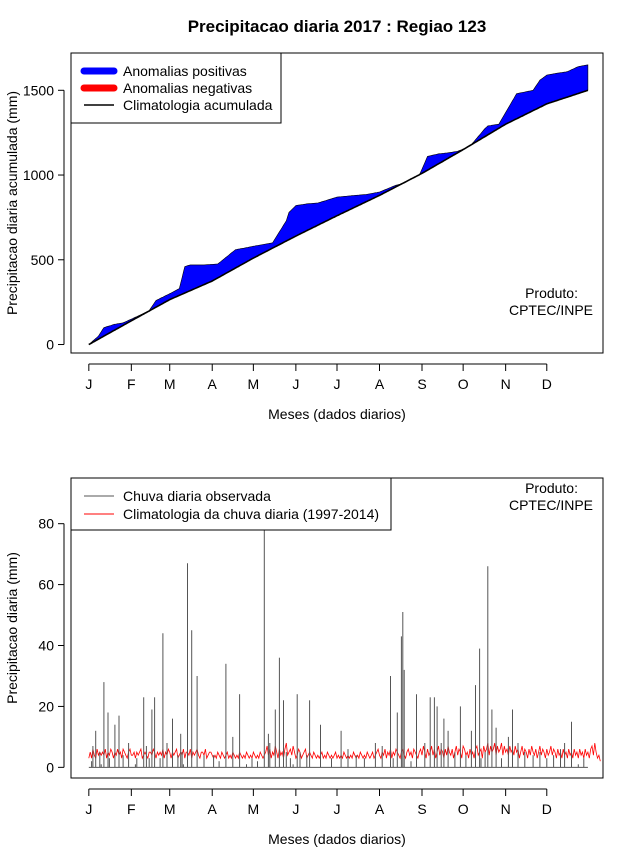 The image size is (640, 850). I want to click on bottom-x-tick-label: S, so click(421, 809).